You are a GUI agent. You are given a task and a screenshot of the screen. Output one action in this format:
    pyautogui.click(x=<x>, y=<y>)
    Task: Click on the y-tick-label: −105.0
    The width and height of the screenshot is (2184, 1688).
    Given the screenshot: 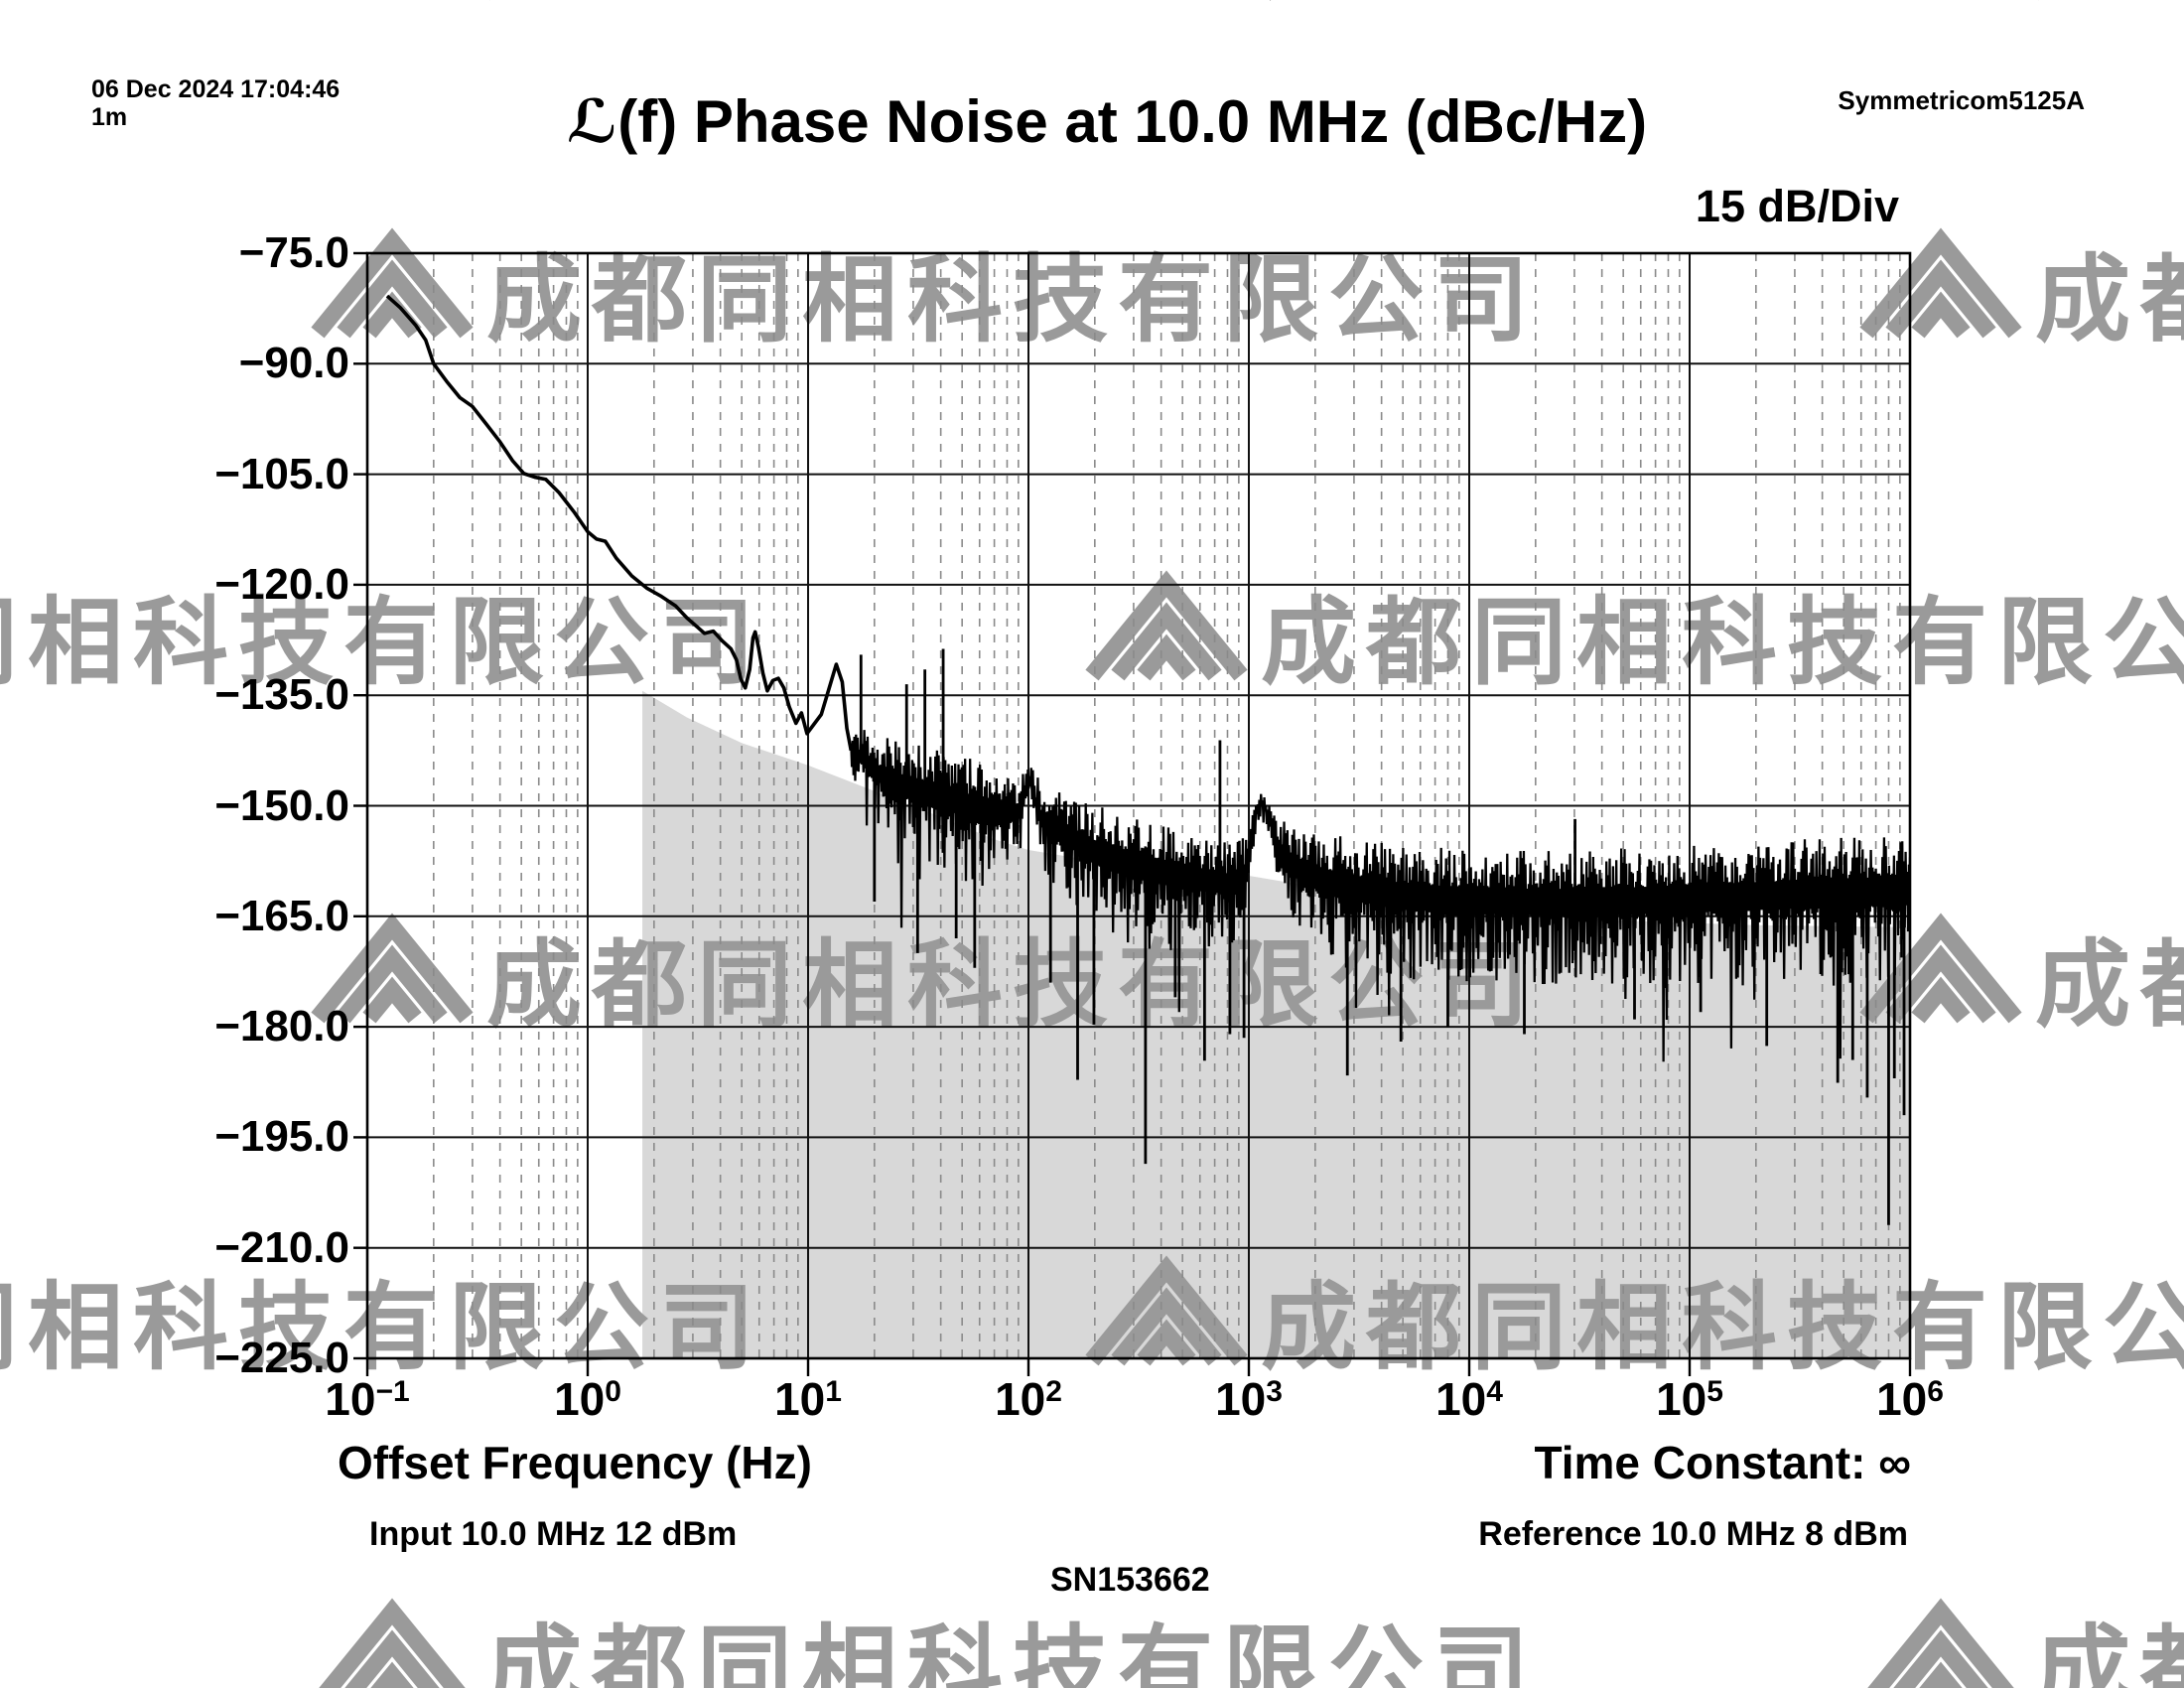 What is the action you would take?
    pyautogui.click(x=281, y=473)
    